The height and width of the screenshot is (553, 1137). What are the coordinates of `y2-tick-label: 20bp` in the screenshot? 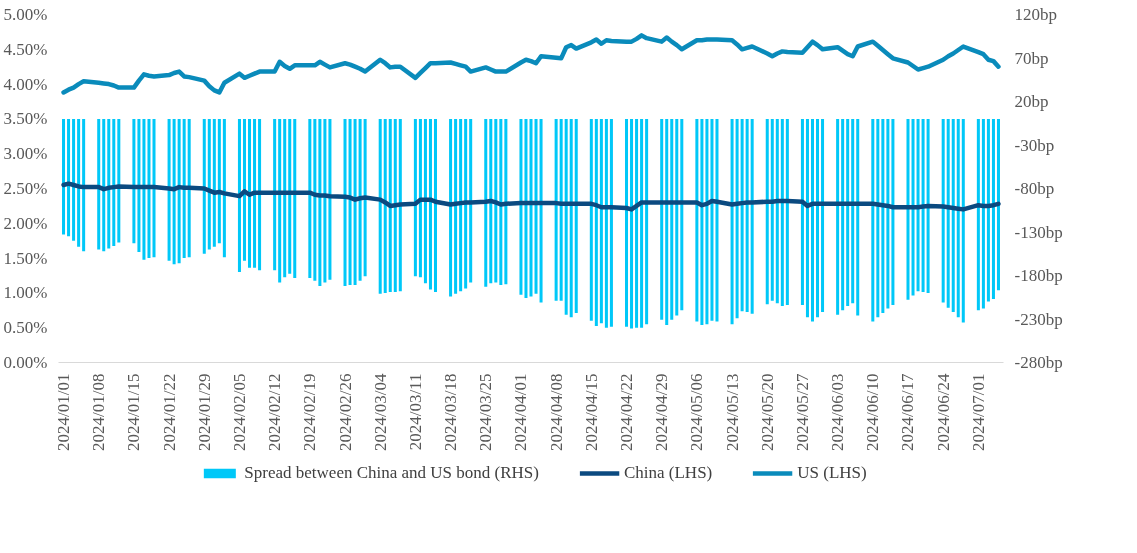 It's located at (1031, 101).